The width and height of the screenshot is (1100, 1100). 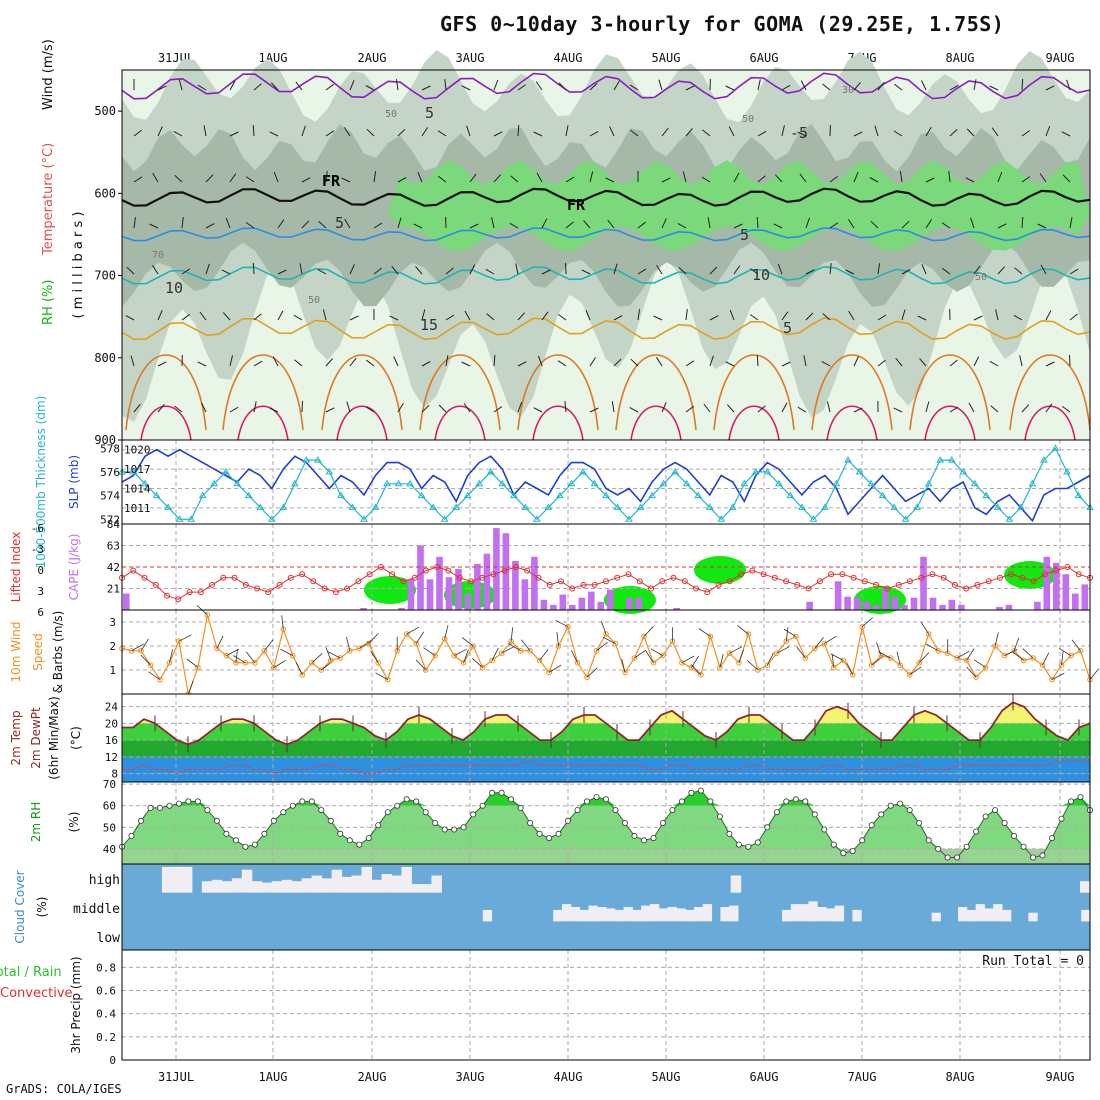 What do you see at coordinates (137, 469) in the screenshot?
I see `slp-tick-label: 1017` at bounding box center [137, 469].